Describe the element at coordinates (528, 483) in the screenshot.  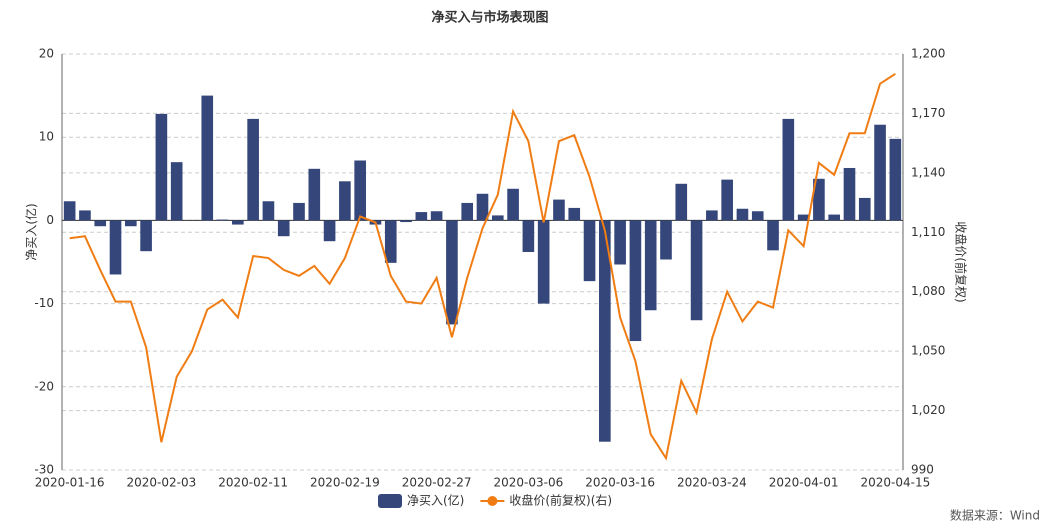
I see `x-tick-label: 2020-03-06` at that location.